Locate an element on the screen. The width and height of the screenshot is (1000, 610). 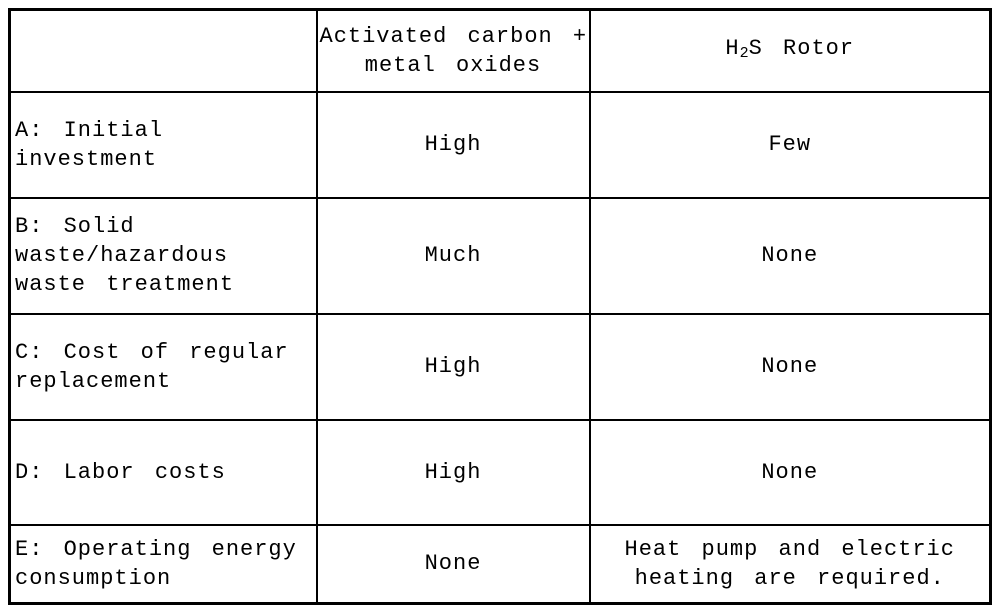
row-label-cell: C: Cost of regular replacement is located at coordinates (163, 366).